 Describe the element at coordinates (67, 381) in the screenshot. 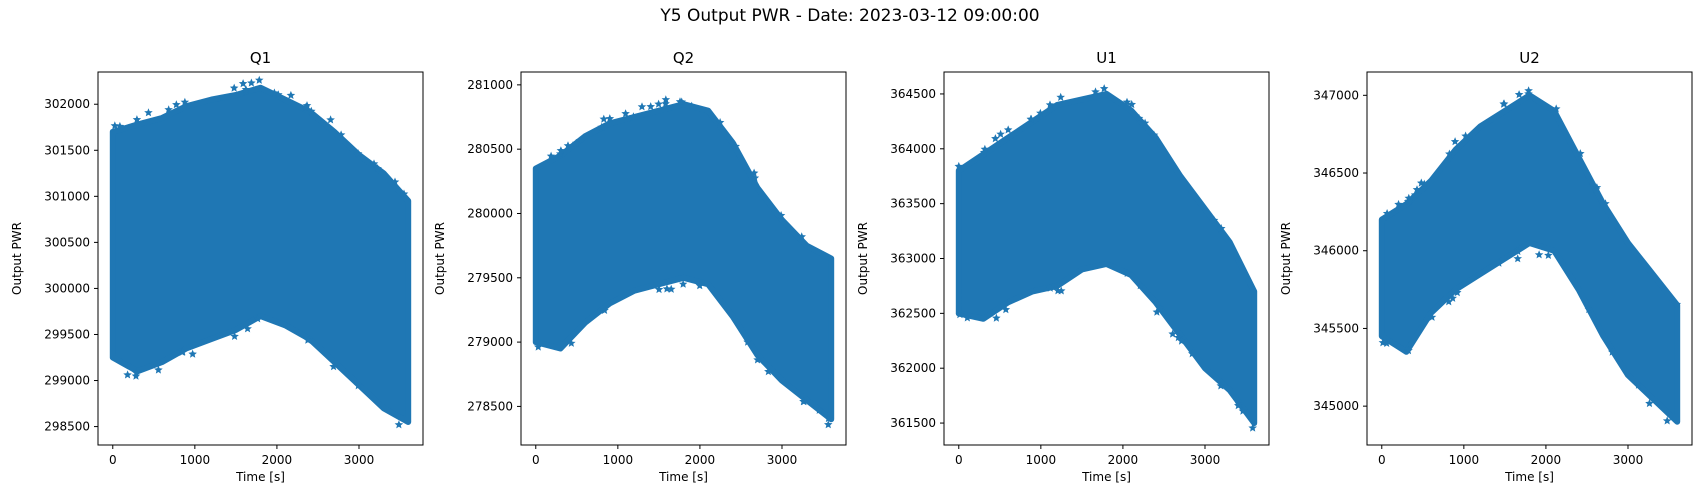

I see `y-tick-label: 299000` at that location.